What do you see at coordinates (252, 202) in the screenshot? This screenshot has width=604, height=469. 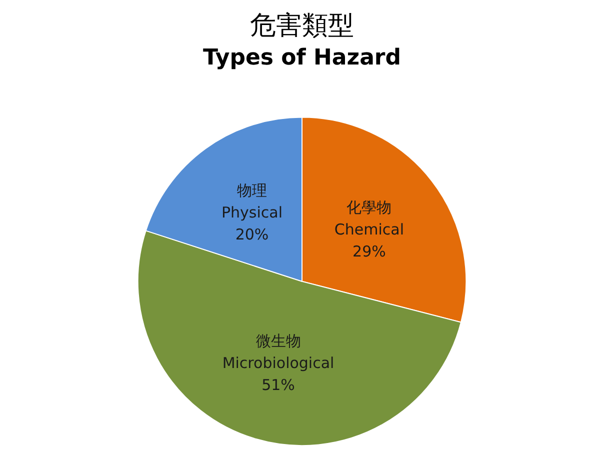 I see `slice-label: 物理 Physical` at bounding box center [252, 202].